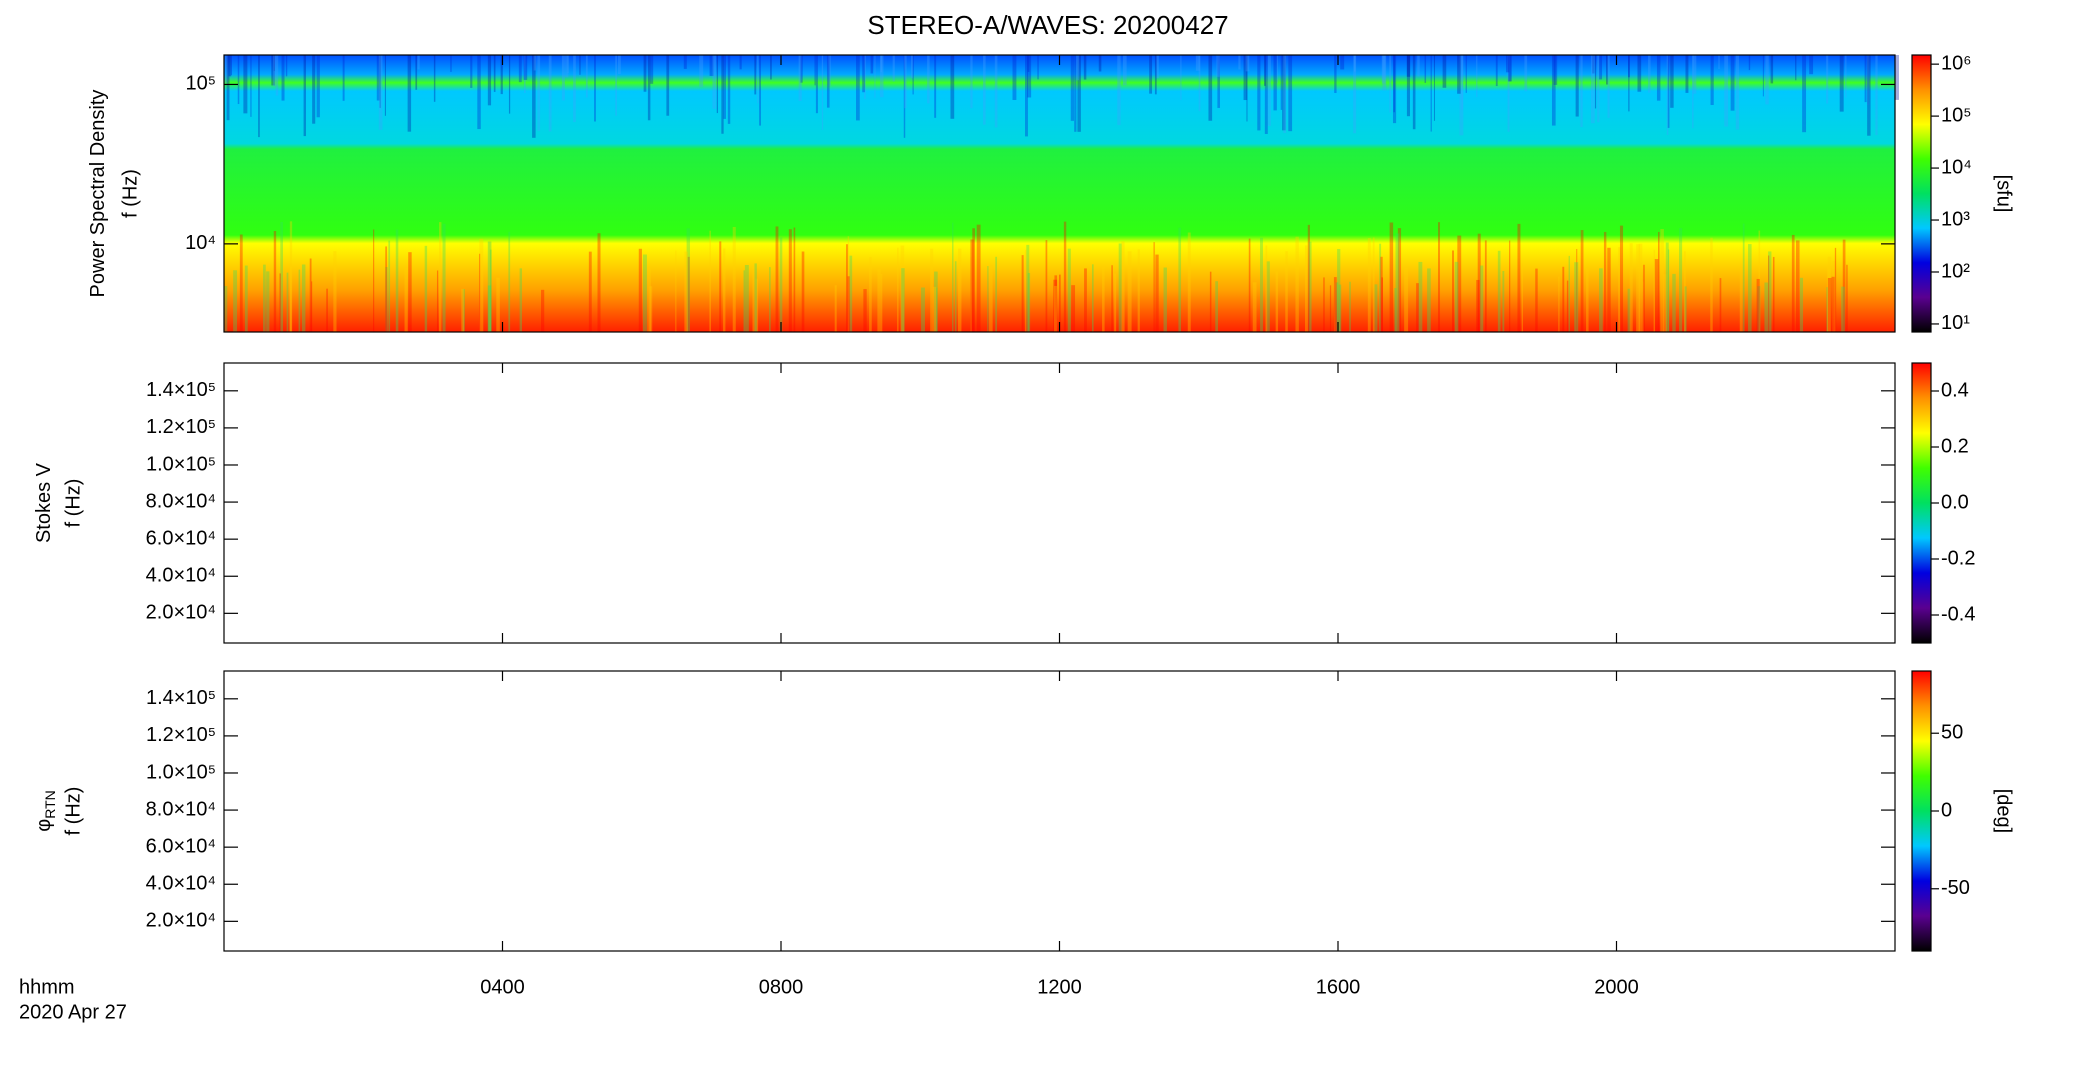 Image resolution: width=2096 pixels, height=1080 pixels. Describe the element at coordinates (1921, 503) in the screenshot. I see `colorbar` at that location.